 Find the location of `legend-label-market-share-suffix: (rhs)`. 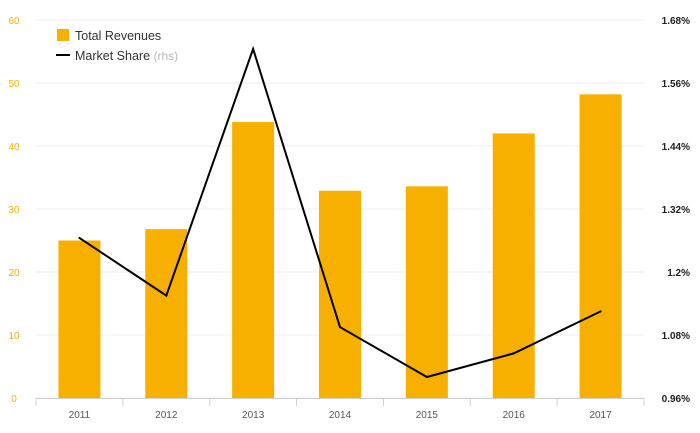

legend-label-market-share-suffix: (rhs) is located at coordinates (166, 56).